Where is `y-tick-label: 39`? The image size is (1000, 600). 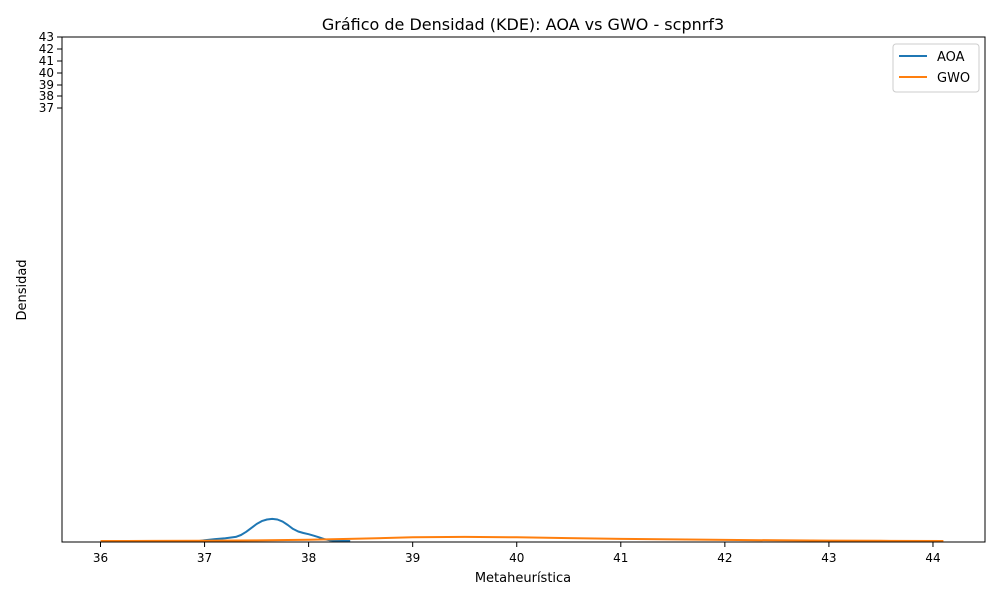
y-tick-label: 39 is located at coordinates (46, 85).